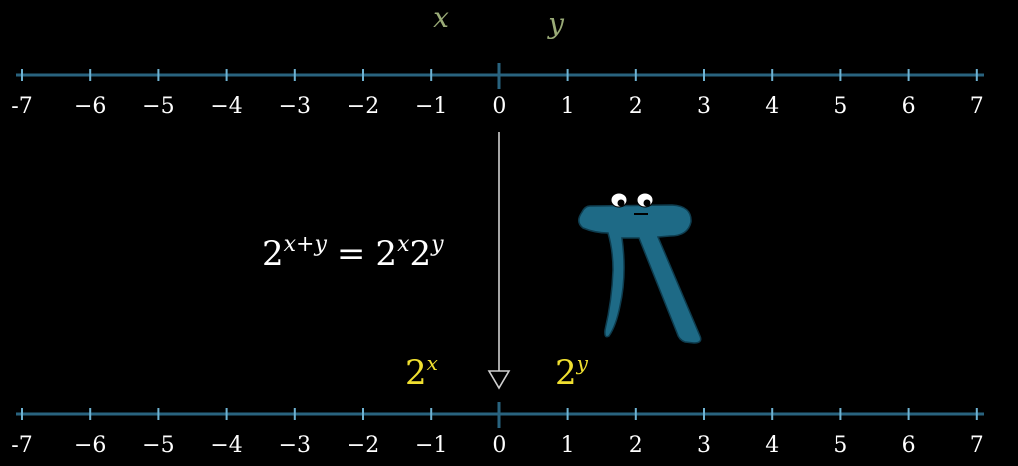 The width and height of the screenshot is (1018, 466). Describe the element at coordinates (977, 106) in the screenshot. I see `top-line-tick-label: 7` at that location.